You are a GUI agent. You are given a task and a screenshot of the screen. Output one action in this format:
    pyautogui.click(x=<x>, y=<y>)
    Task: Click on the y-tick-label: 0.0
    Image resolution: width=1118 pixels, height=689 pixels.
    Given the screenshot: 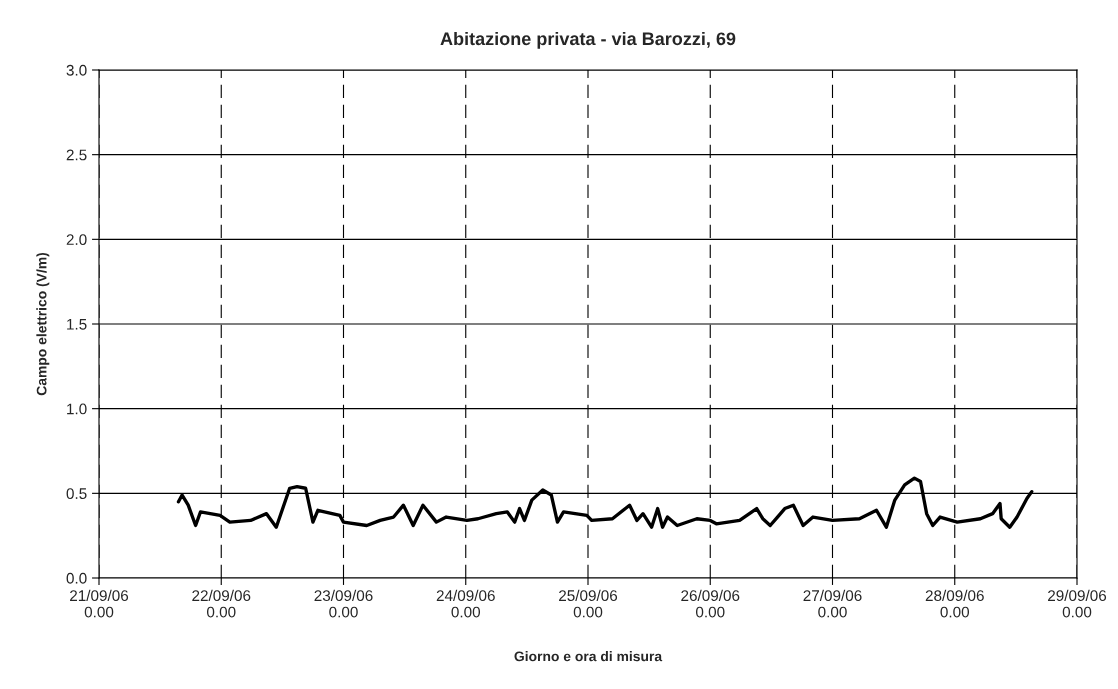 What is the action you would take?
    pyautogui.click(x=76, y=578)
    